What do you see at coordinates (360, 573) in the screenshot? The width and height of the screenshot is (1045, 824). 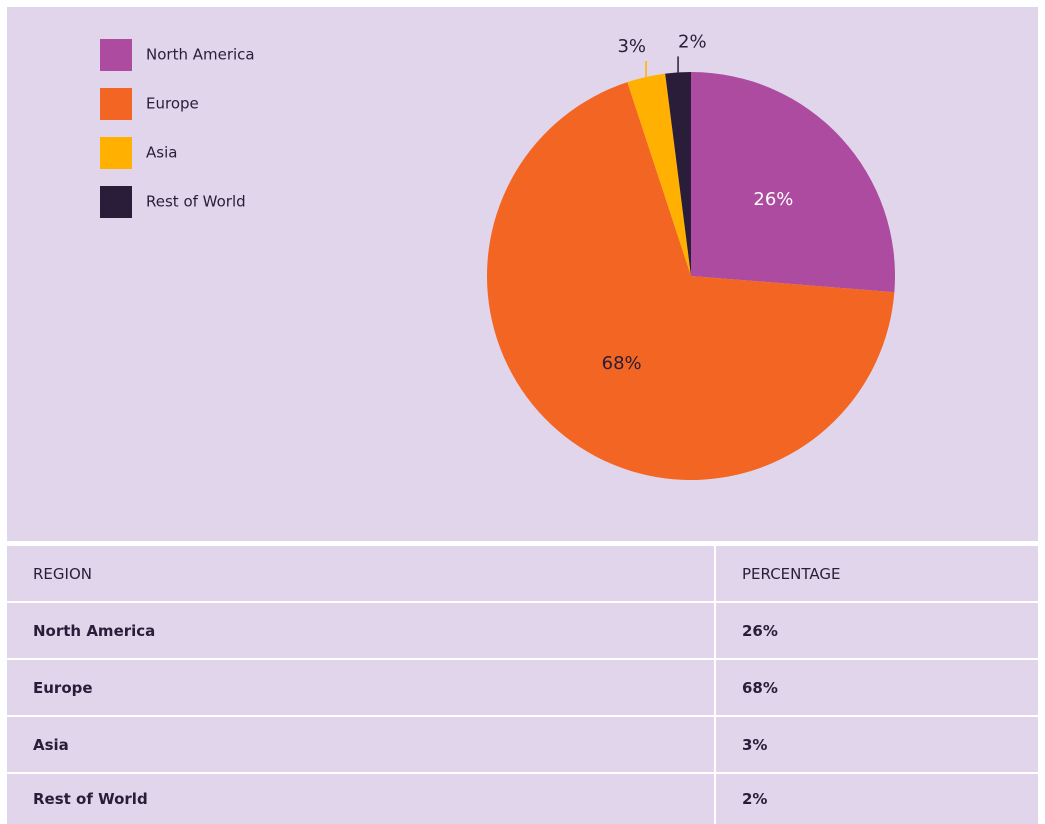 I see `table-cell: REGION` at bounding box center [360, 573].